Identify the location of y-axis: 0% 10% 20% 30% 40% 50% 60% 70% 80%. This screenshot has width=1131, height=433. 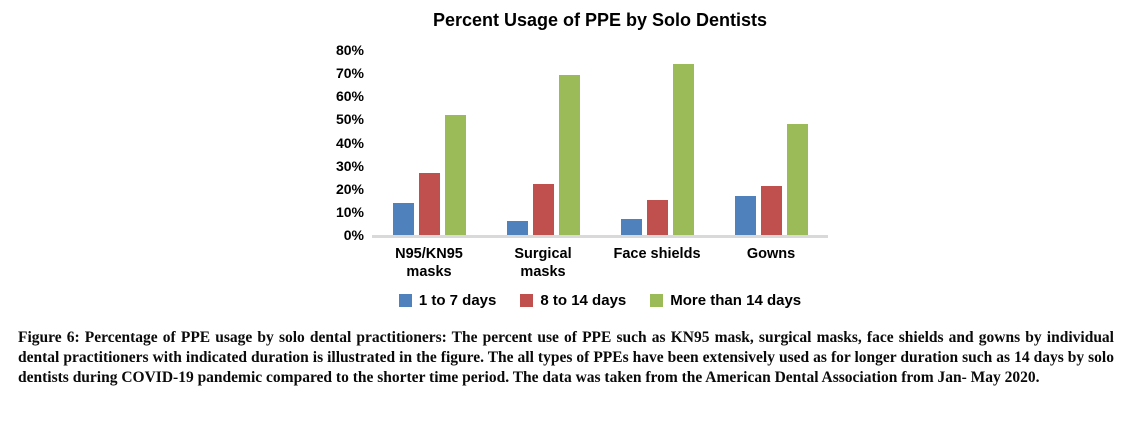
(338, 142).